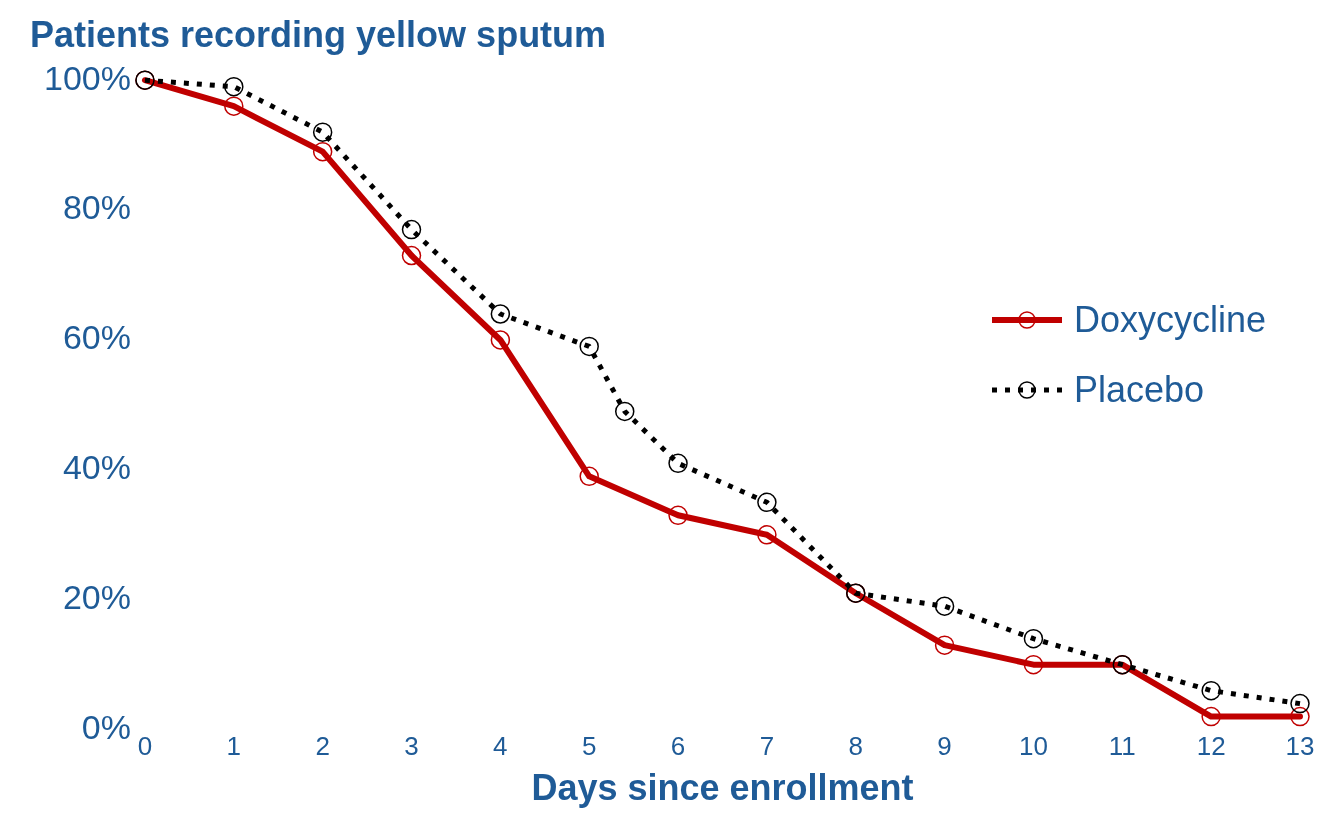  What do you see at coordinates (234, 746) in the screenshot?
I see `x-tick-label: 1` at bounding box center [234, 746].